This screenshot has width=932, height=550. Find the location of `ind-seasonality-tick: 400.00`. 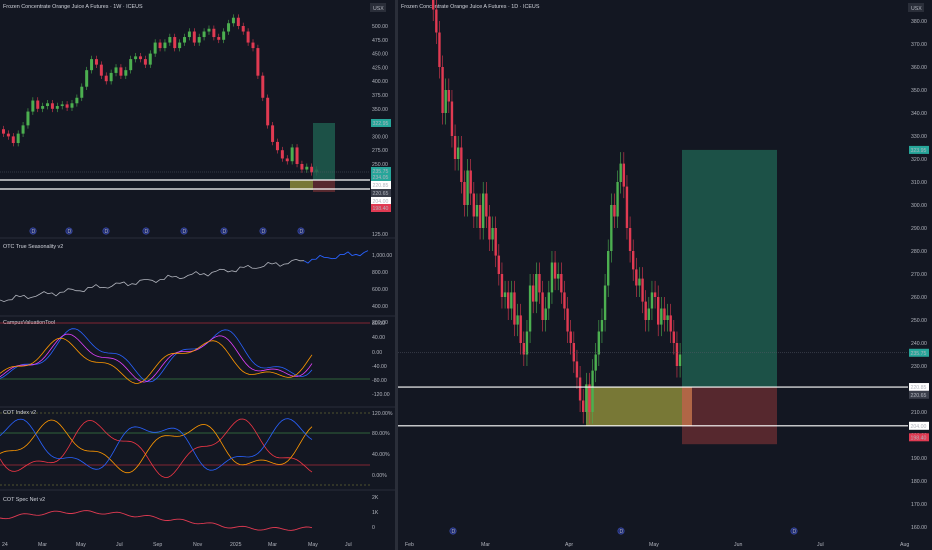

ind-seasonality-tick: 400.00 is located at coordinates (380, 307).